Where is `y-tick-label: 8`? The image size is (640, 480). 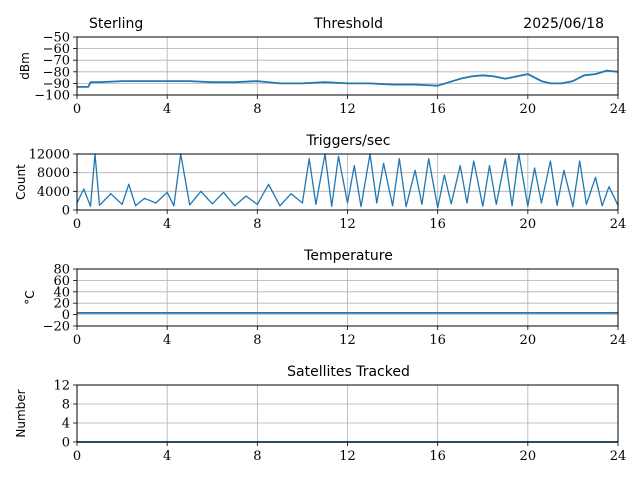 y-tick-label: 8 is located at coordinates (66, 405).